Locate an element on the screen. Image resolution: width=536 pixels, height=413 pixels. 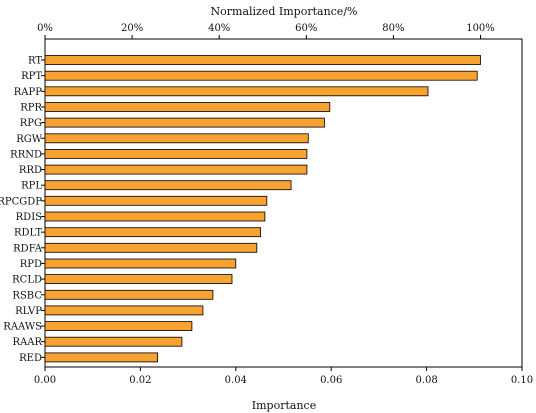
bar-rlvp is located at coordinates (124, 310).